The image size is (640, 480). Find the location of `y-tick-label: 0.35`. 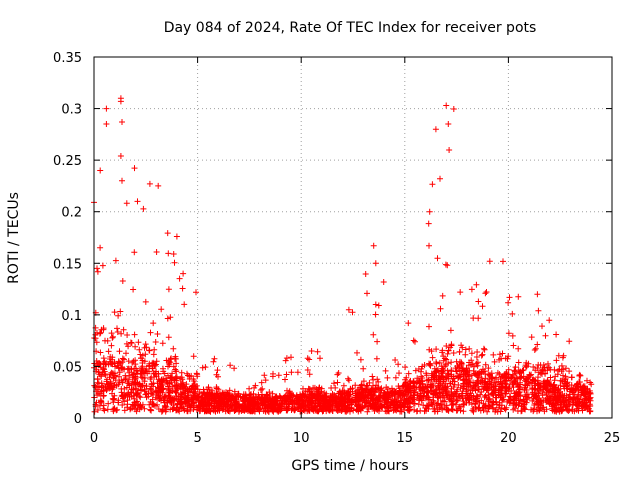

y-tick-label: 0.35 is located at coordinates (67, 58).